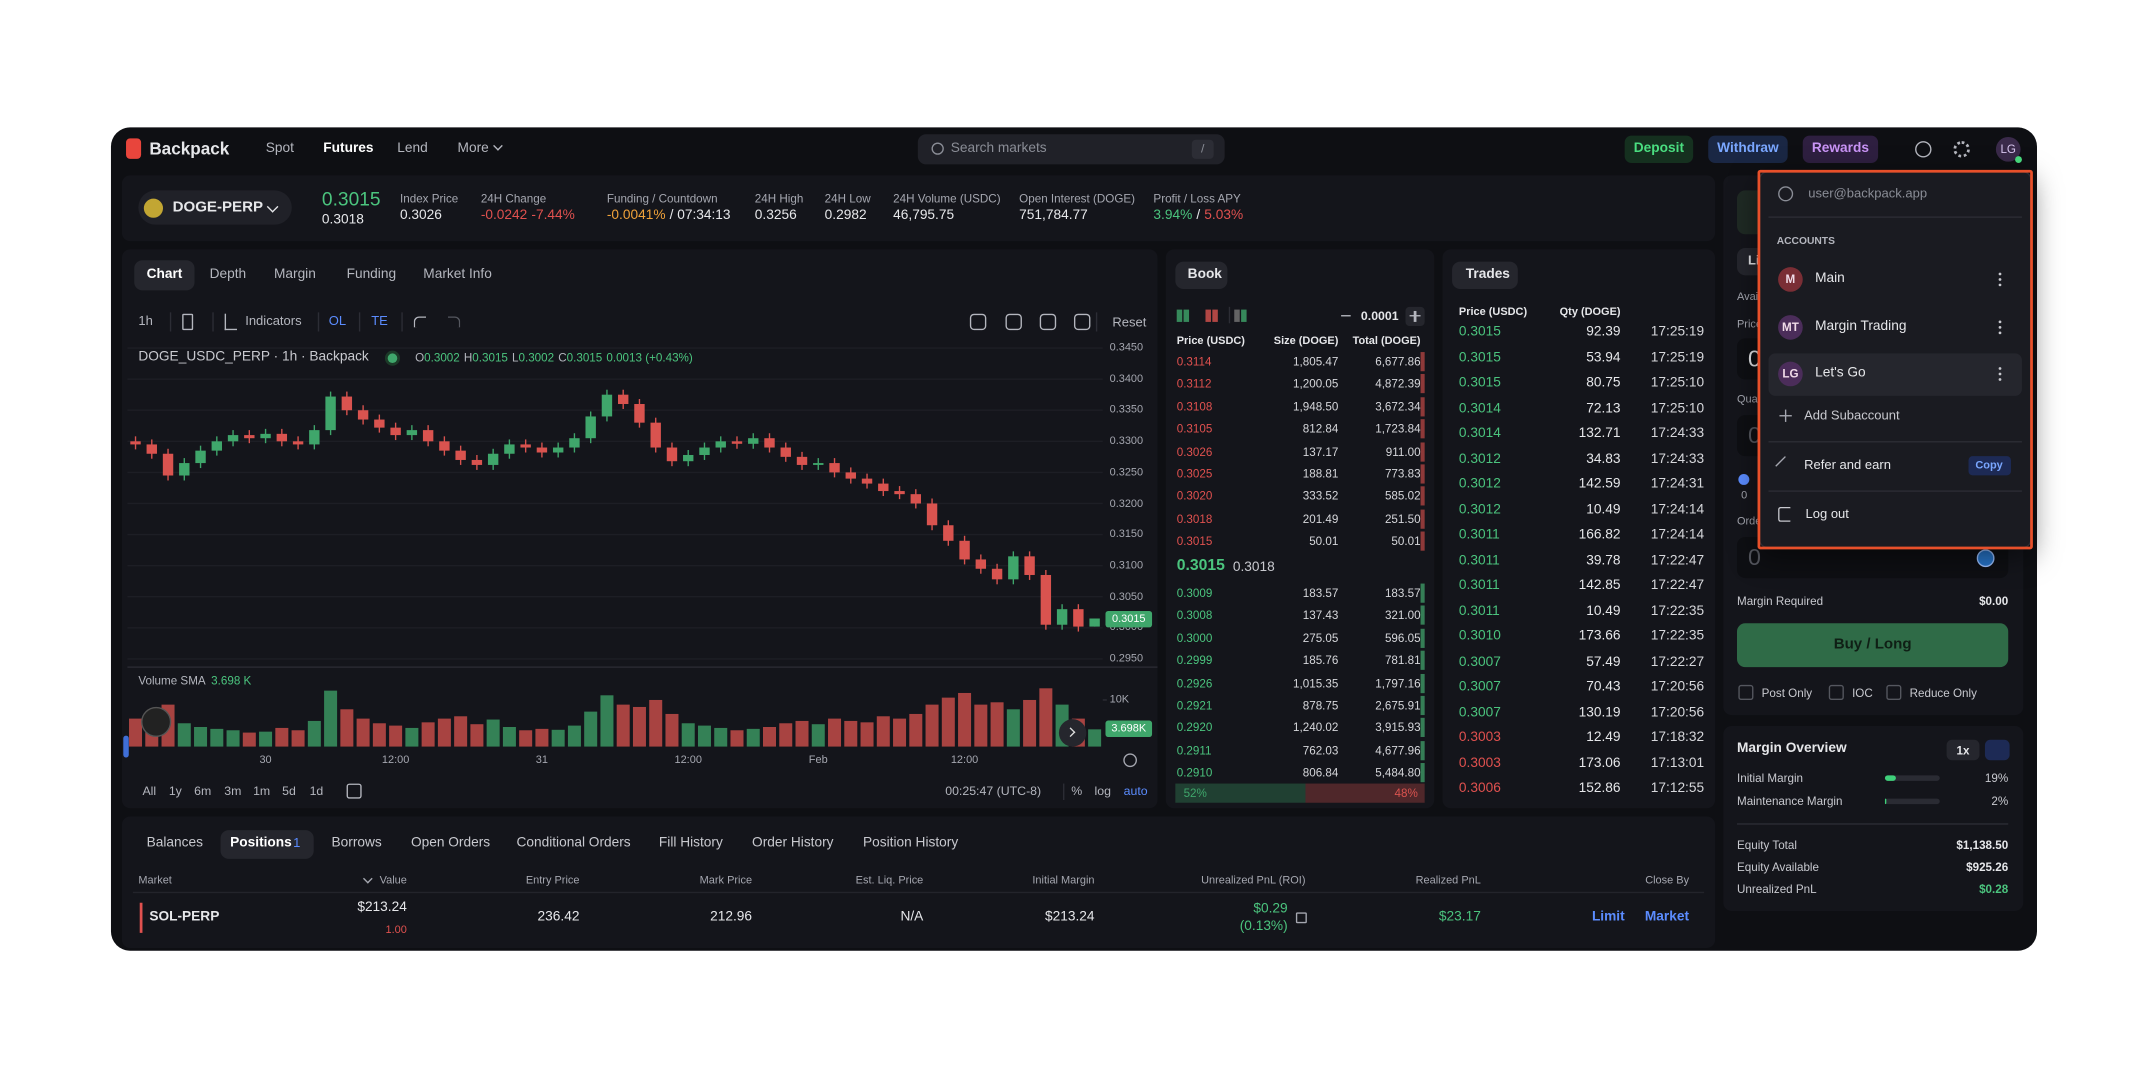 The width and height of the screenshot is (2137, 1073). What do you see at coordinates (230, 322) in the screenshot?
I see `indicator-icon` at bounding box center [230, 322].